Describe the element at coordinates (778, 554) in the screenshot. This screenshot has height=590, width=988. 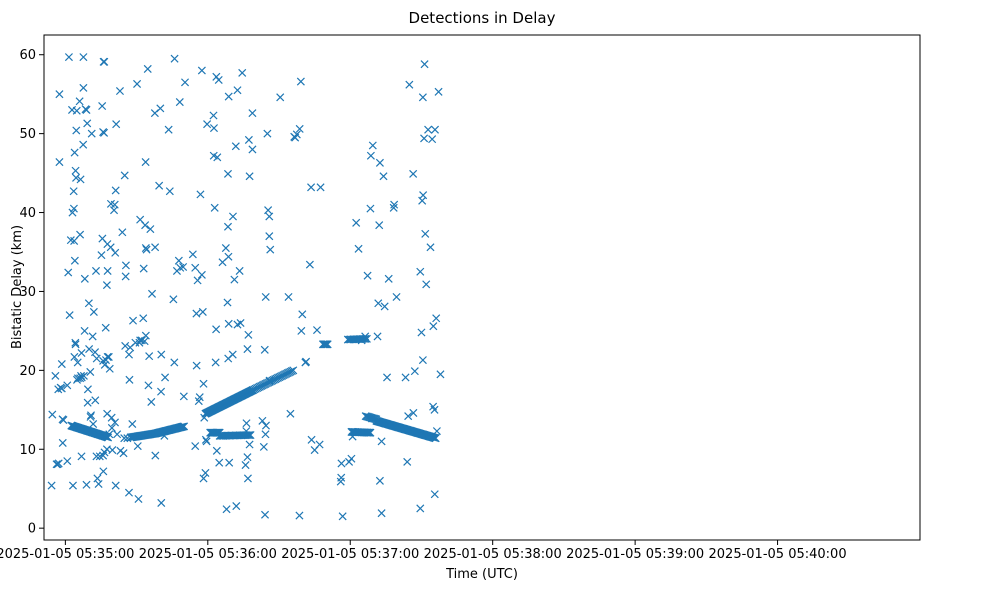
I see `x-tick-label-5: 2025-01-05 05:40:00` at that location.